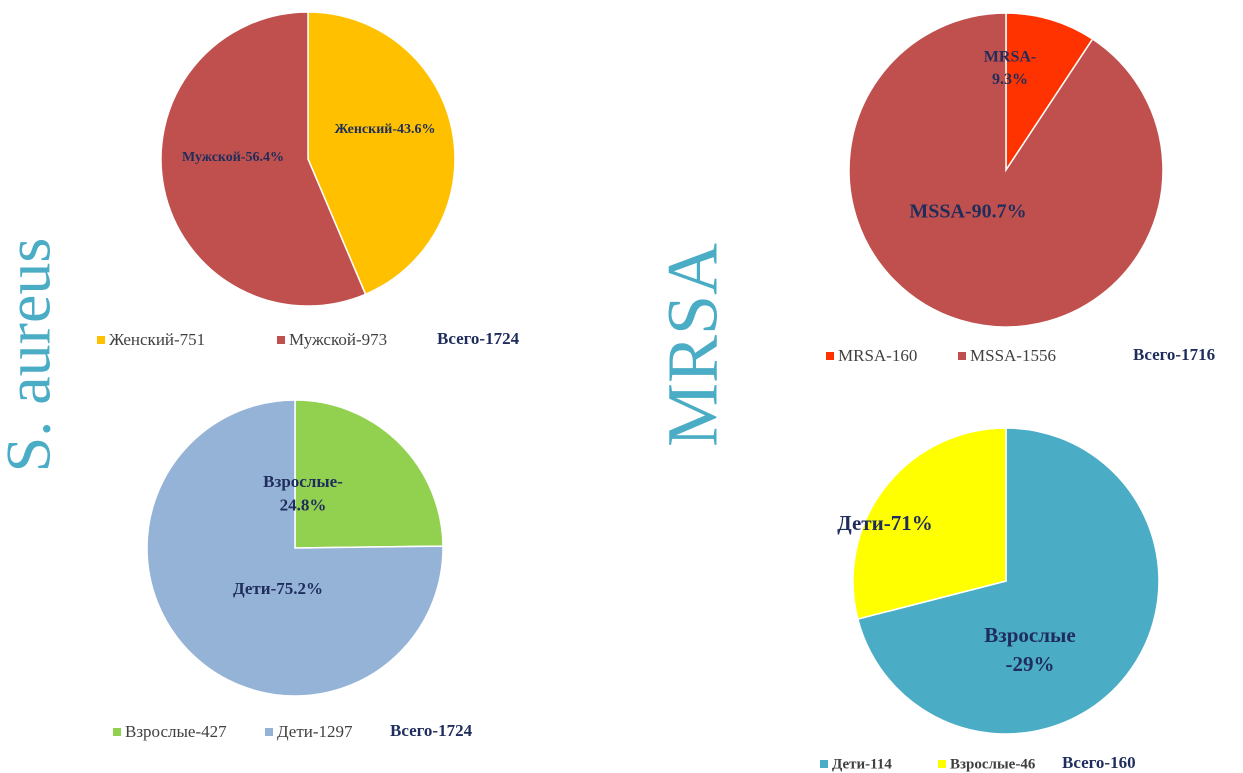 Image resolution: width=1243 pixels, height=773 pixels. I want to click on slice-label: Дети-75.2%, so click(278, 588).